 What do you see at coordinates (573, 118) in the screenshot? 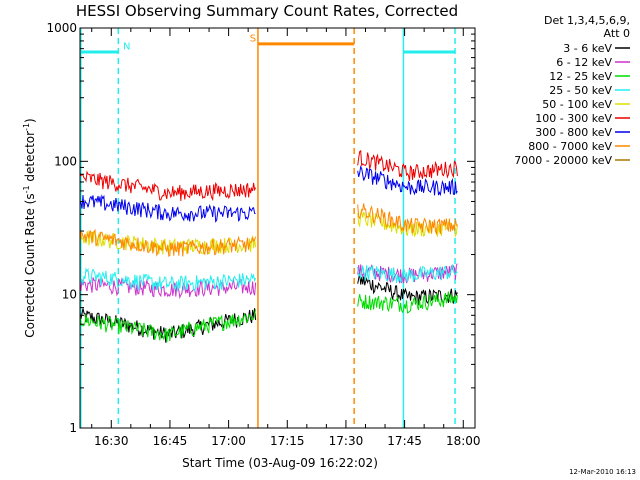
I see `legend-label: 100 - 300 keV` at bounding box center [573, 118].